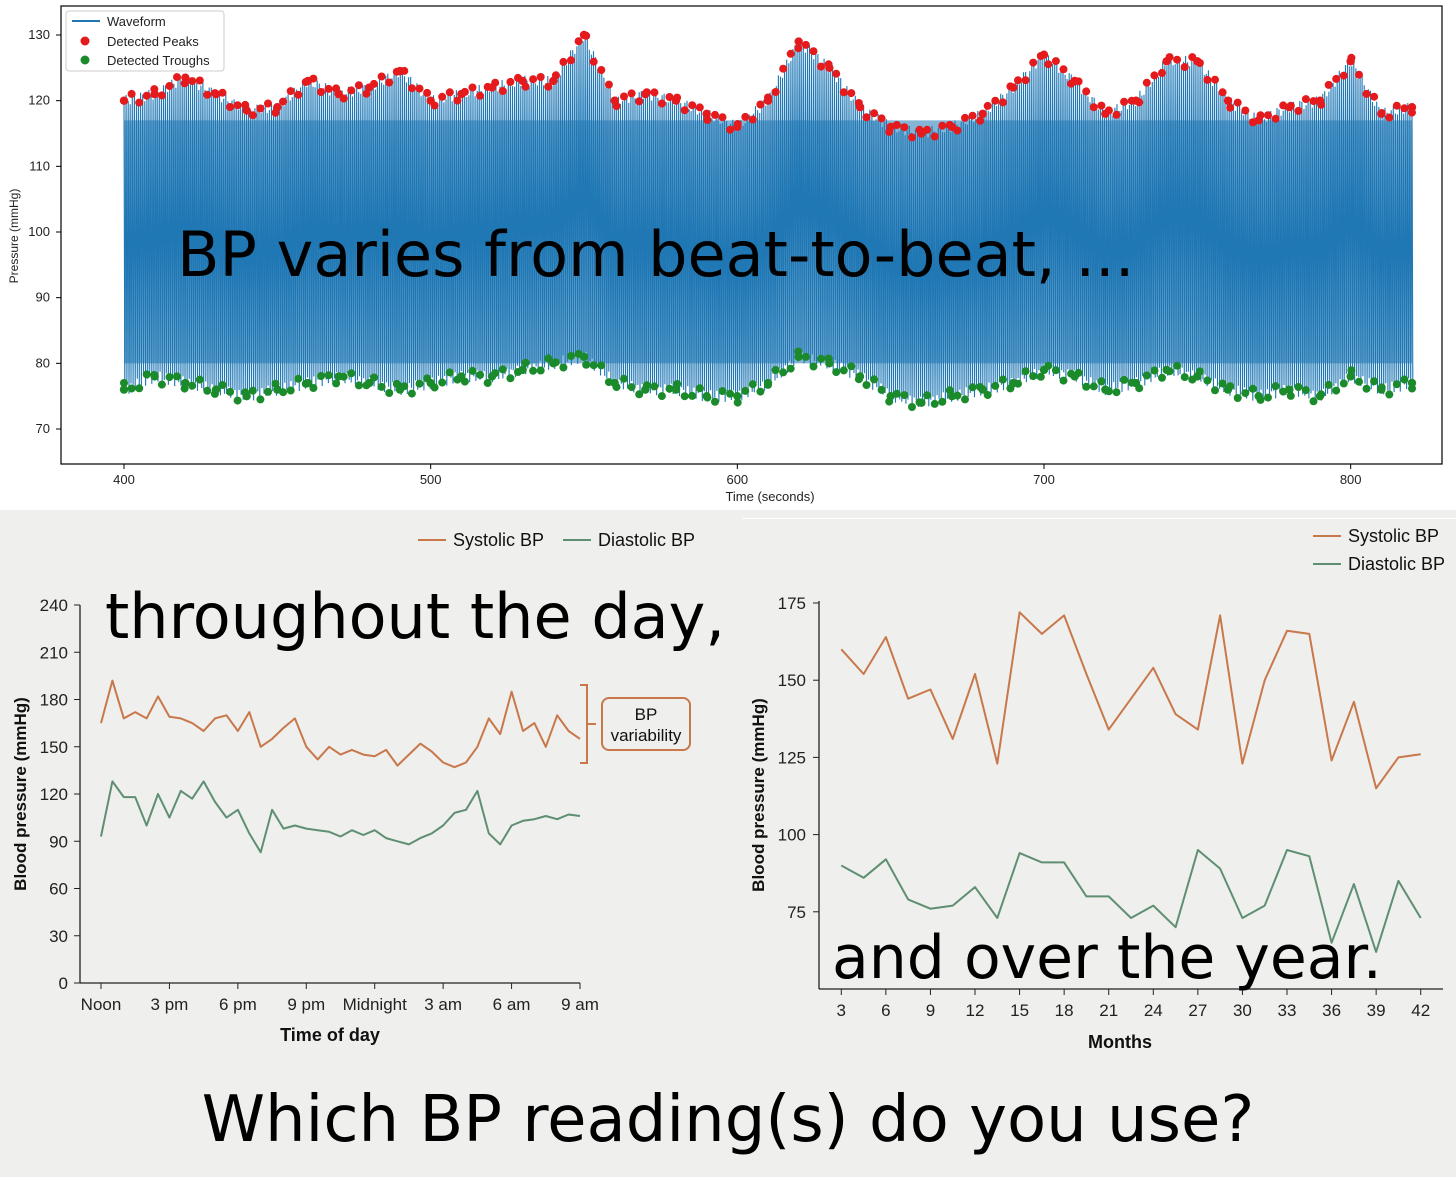 This screenshot has height=1177, width=1456. What do you see at coordinates (1108, 1010) in the screenshot?
I see `months-x-tick-label: 21` at bounding box center [1108, 1010].